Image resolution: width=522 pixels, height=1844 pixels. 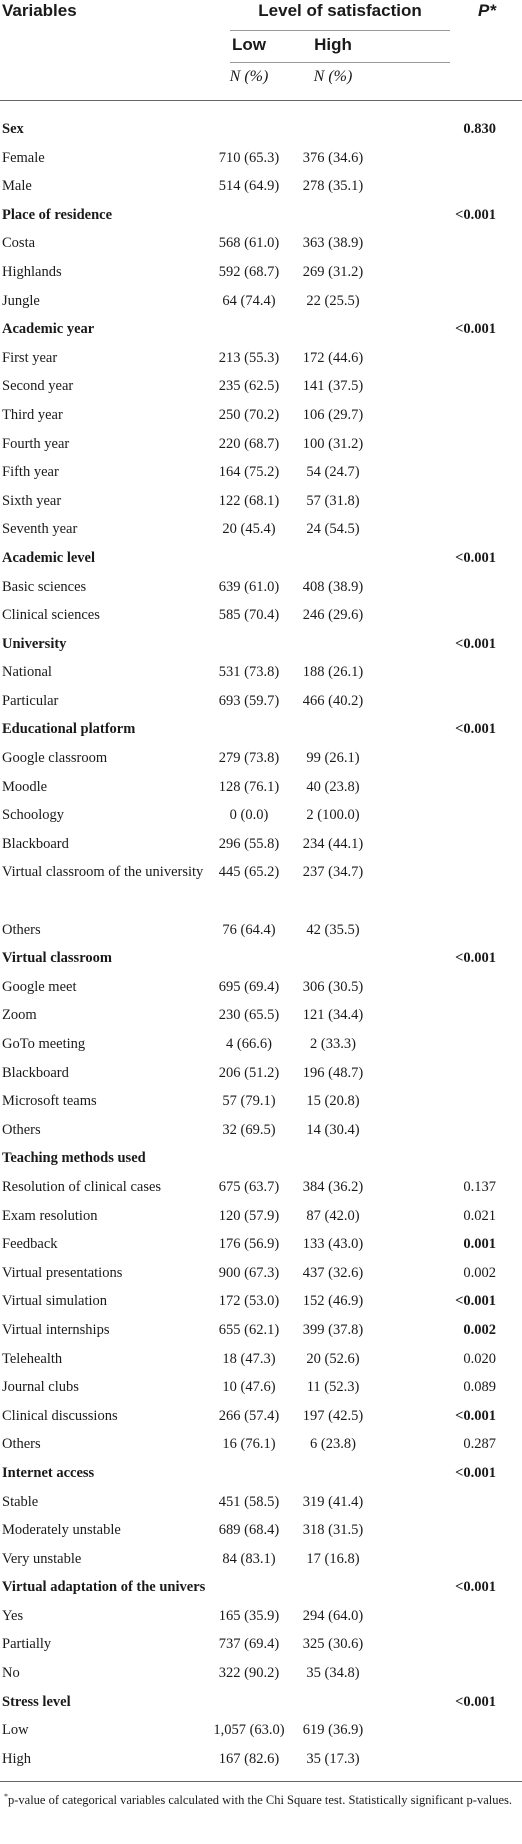 I want to click on group-row: Stress level <0.001, so click(x=261, y=1702).